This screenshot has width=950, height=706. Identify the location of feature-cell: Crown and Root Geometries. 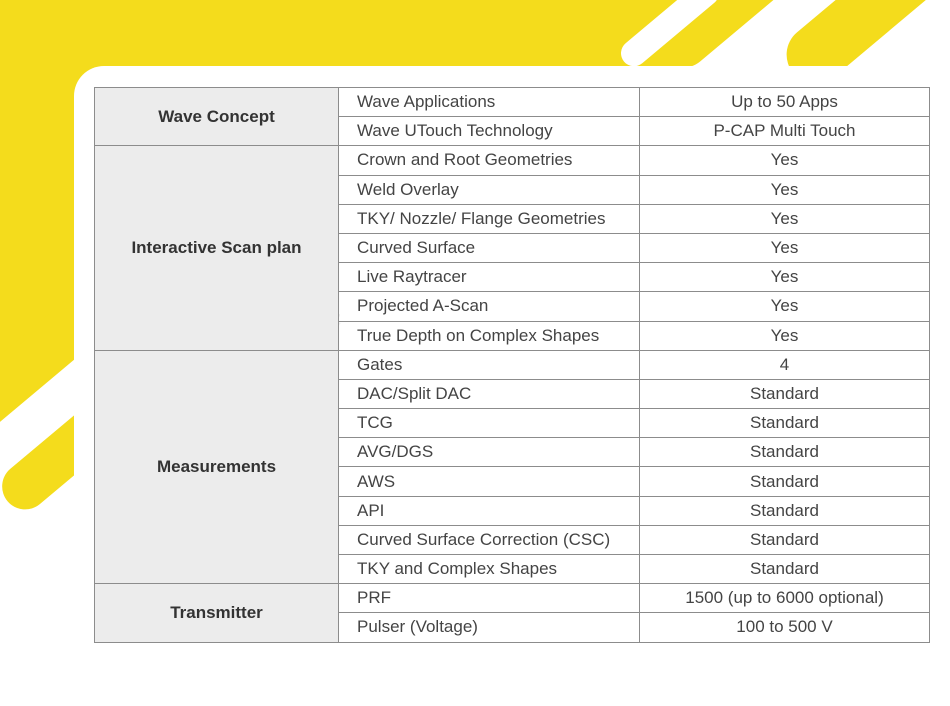
(489, 160).